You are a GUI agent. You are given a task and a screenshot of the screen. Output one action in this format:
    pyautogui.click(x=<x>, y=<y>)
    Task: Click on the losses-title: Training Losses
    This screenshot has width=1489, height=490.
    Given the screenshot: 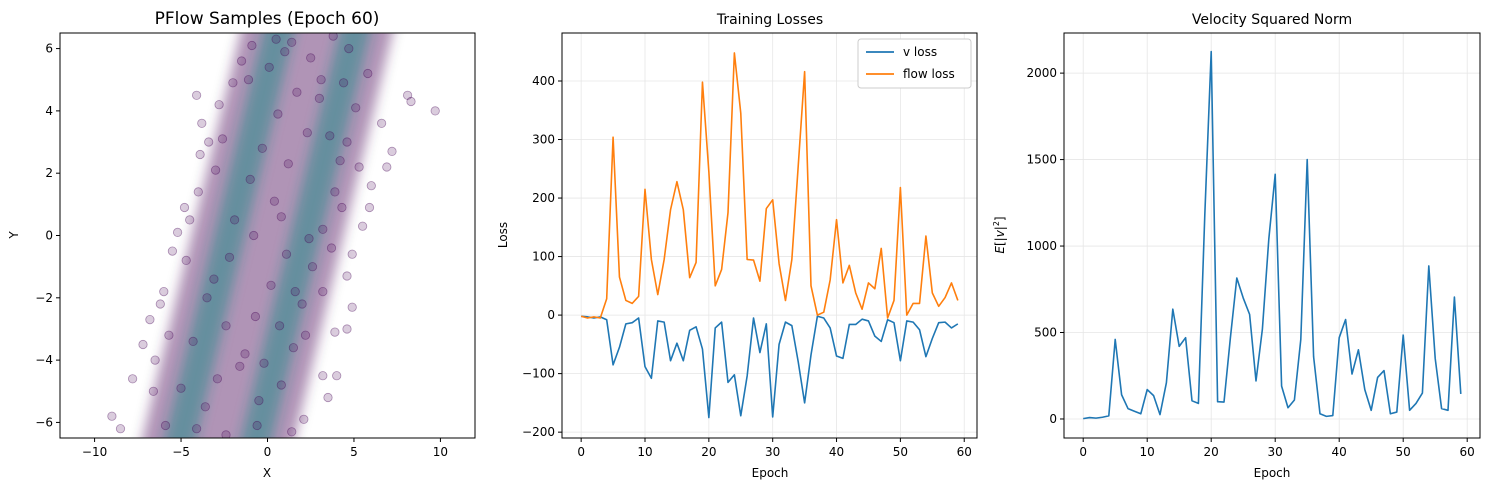 What is the action you would take?
    pyautogui.click(x=769, y=20)
    